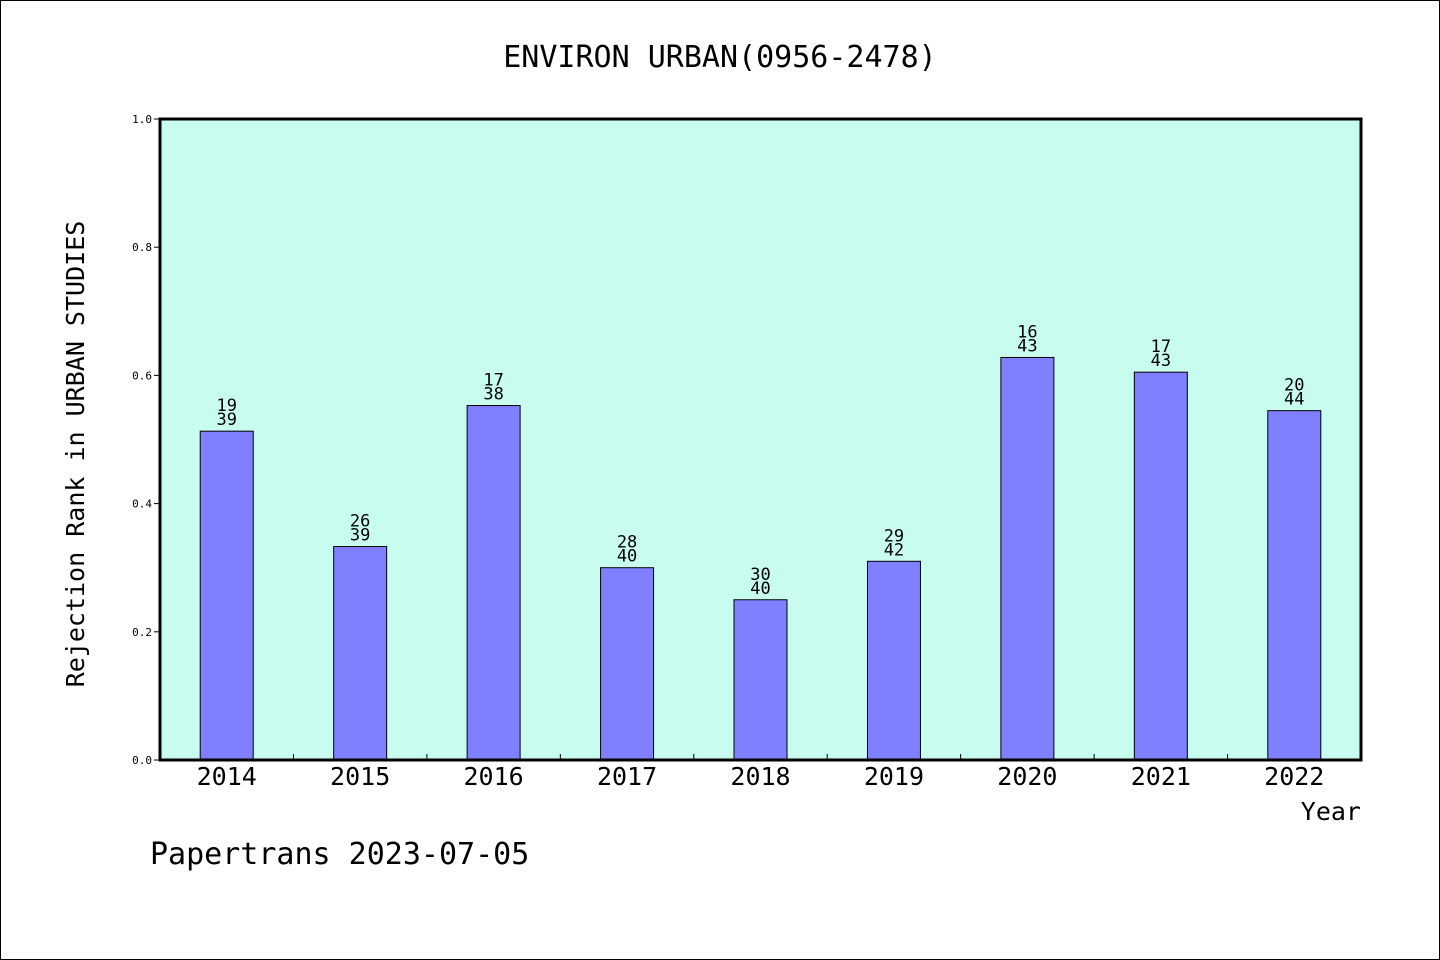 Image resolution: width=1440 pixels, height=960 pixels. Describe the element at coordinates (894, 550) in the screenshot. I see `bar-label-bottom: 42` at that location.